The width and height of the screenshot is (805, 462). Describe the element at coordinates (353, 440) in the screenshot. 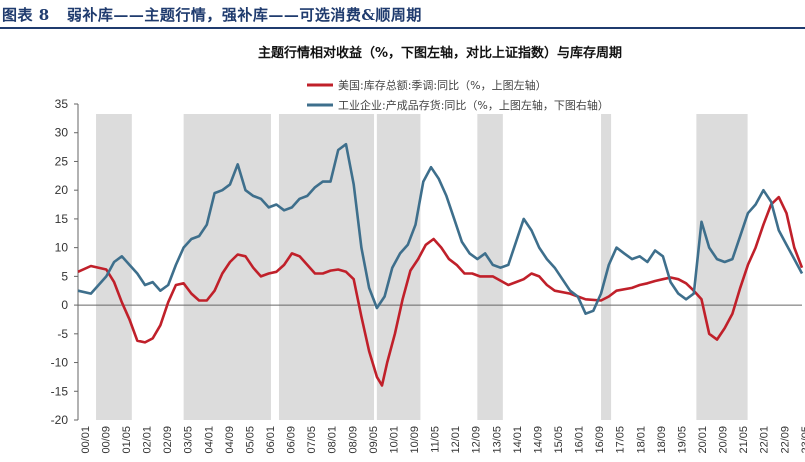

I see `x-tick-label: 08/09` at that location.